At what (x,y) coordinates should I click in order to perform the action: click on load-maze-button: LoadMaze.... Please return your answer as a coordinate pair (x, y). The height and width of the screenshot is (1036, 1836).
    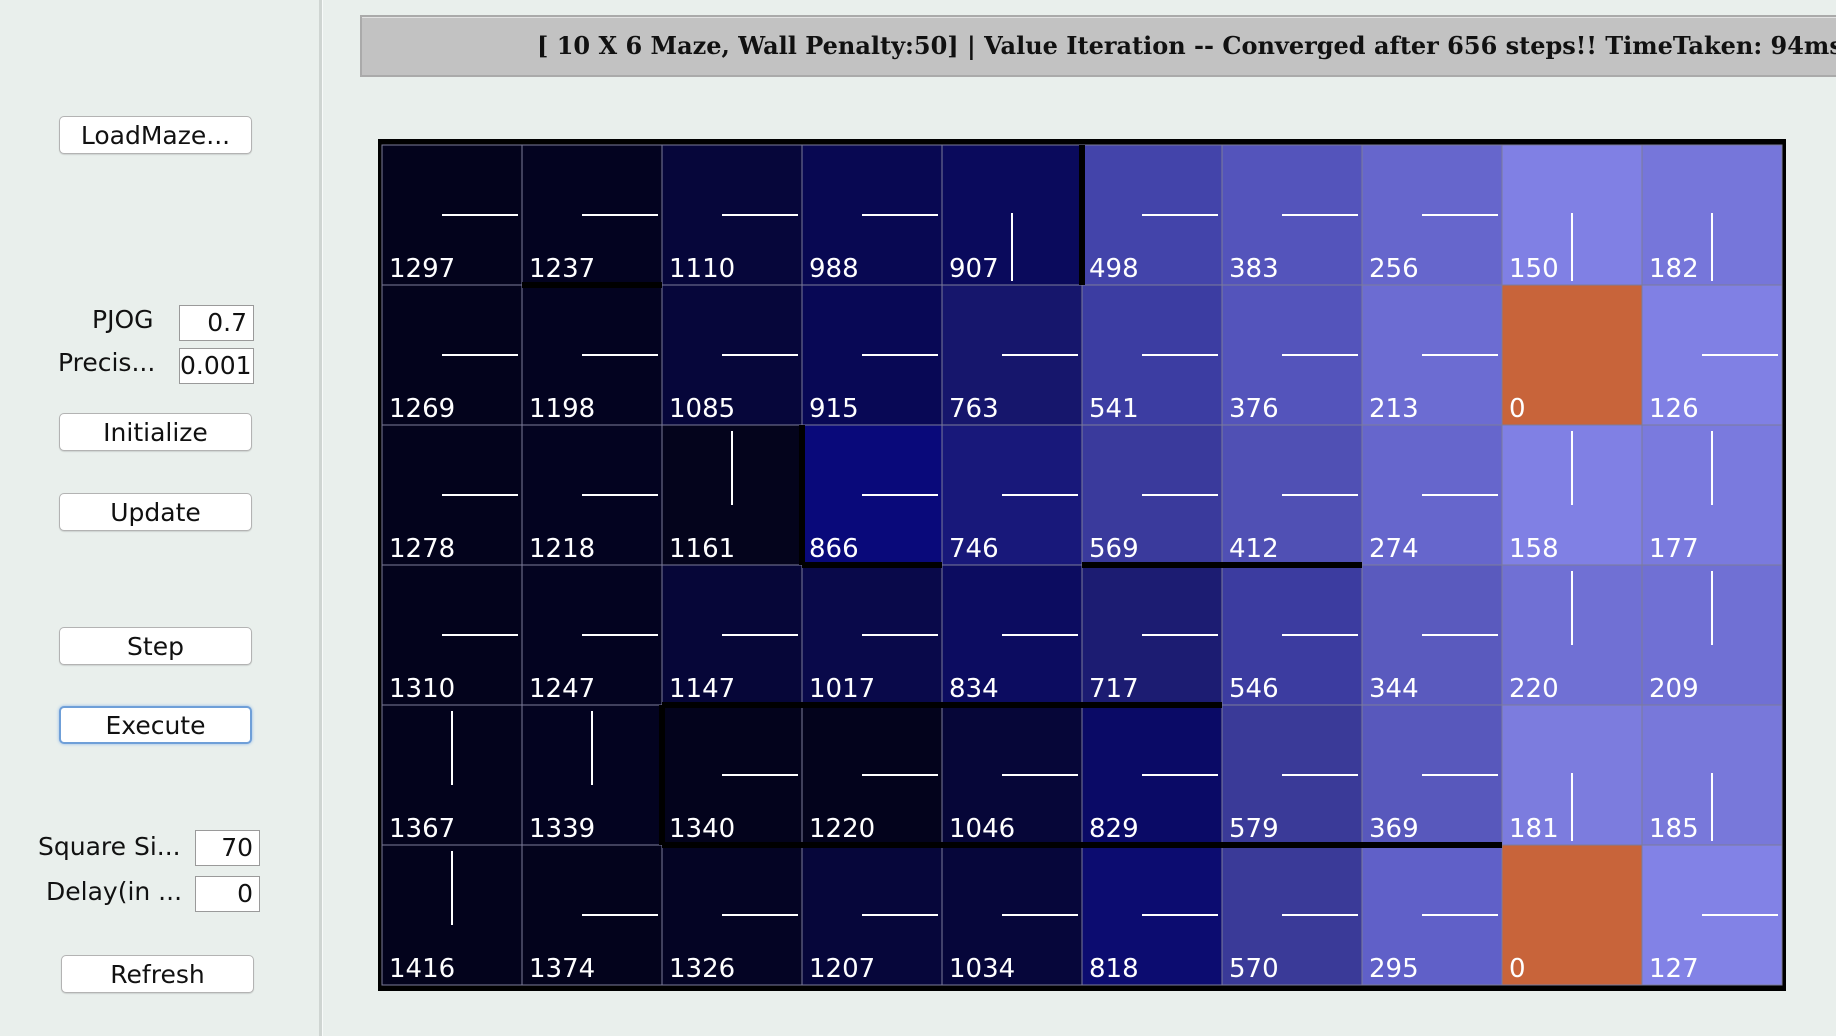
    Looking at the image, I should click on (155, 135).